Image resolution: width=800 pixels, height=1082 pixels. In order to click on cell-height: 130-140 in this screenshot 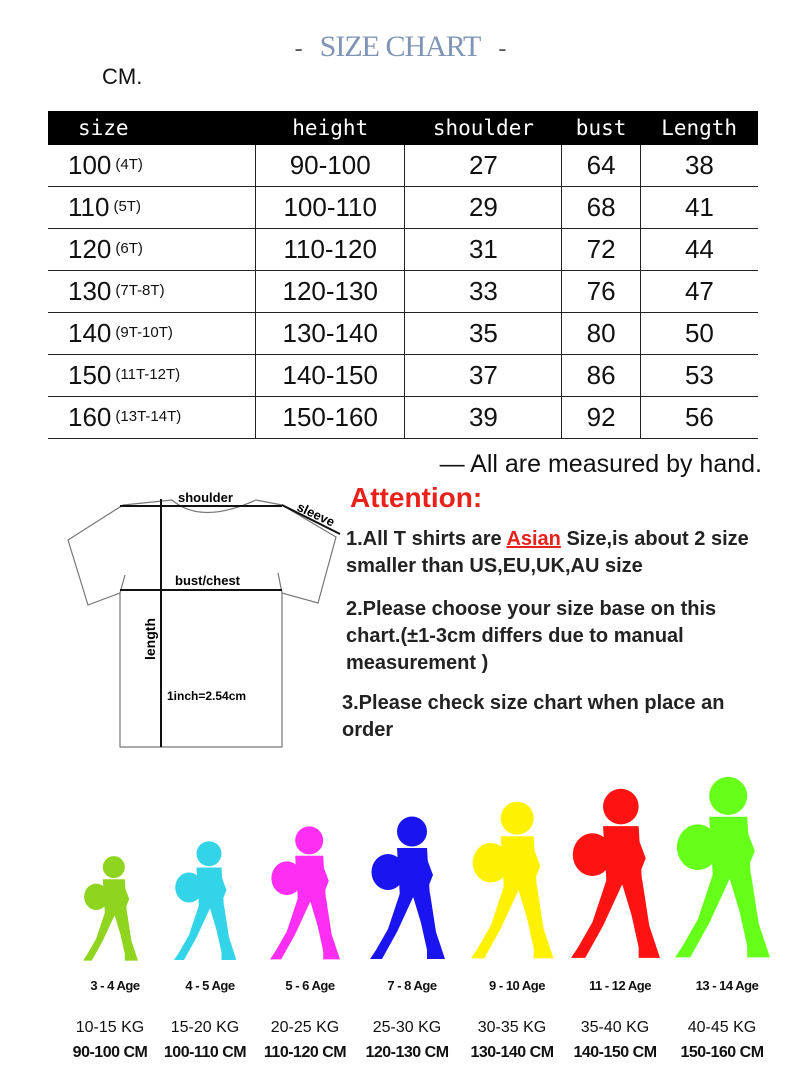, I will do `click(329, 333)`.